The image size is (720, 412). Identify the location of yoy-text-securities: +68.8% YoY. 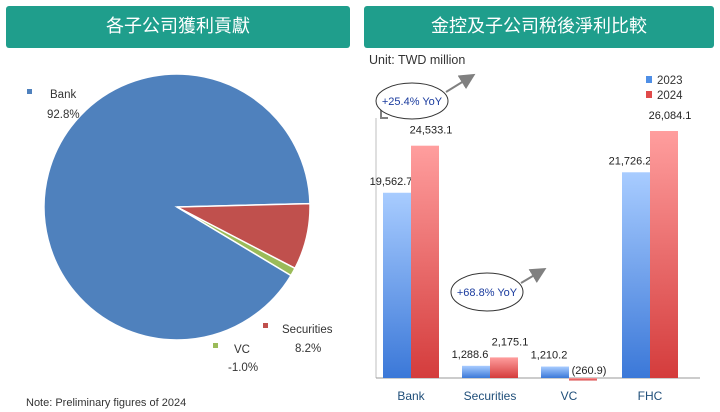
(487, 293).